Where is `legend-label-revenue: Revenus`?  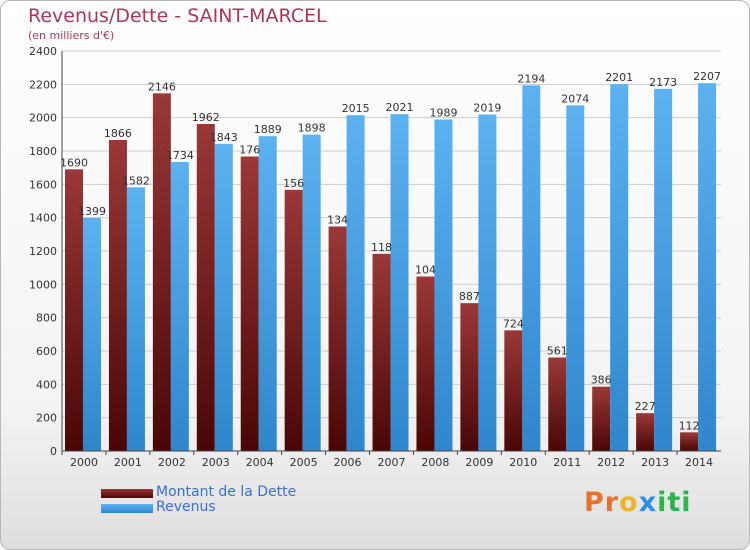 legend-label-revenue: Revenus is located at coordinates (186, 507).